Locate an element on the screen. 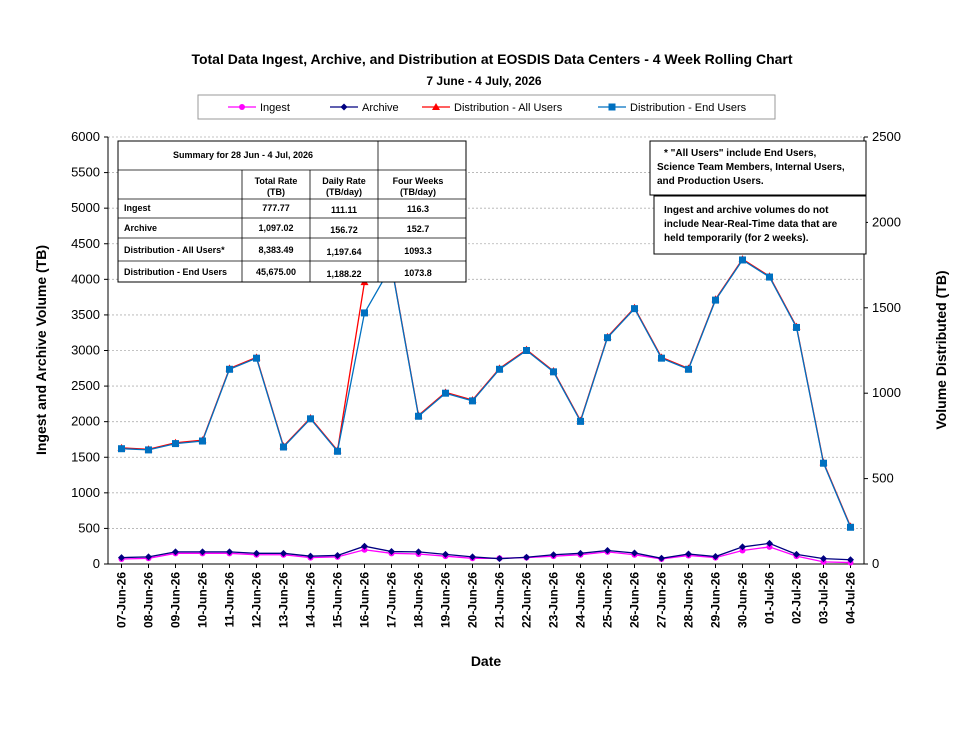 This screenshot has width=972, height=729. series-line-archive is located at coordinates (486, 551).